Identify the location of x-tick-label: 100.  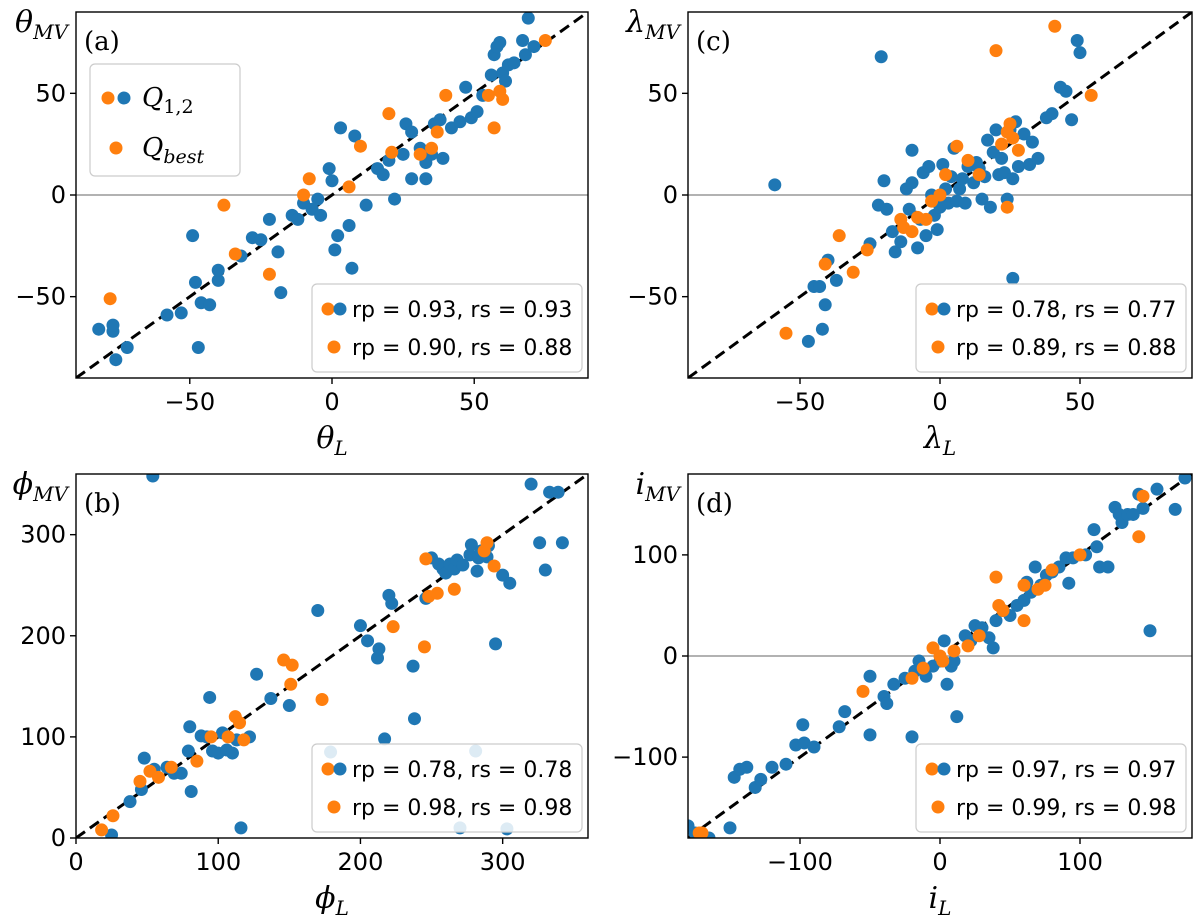
(218, 862).